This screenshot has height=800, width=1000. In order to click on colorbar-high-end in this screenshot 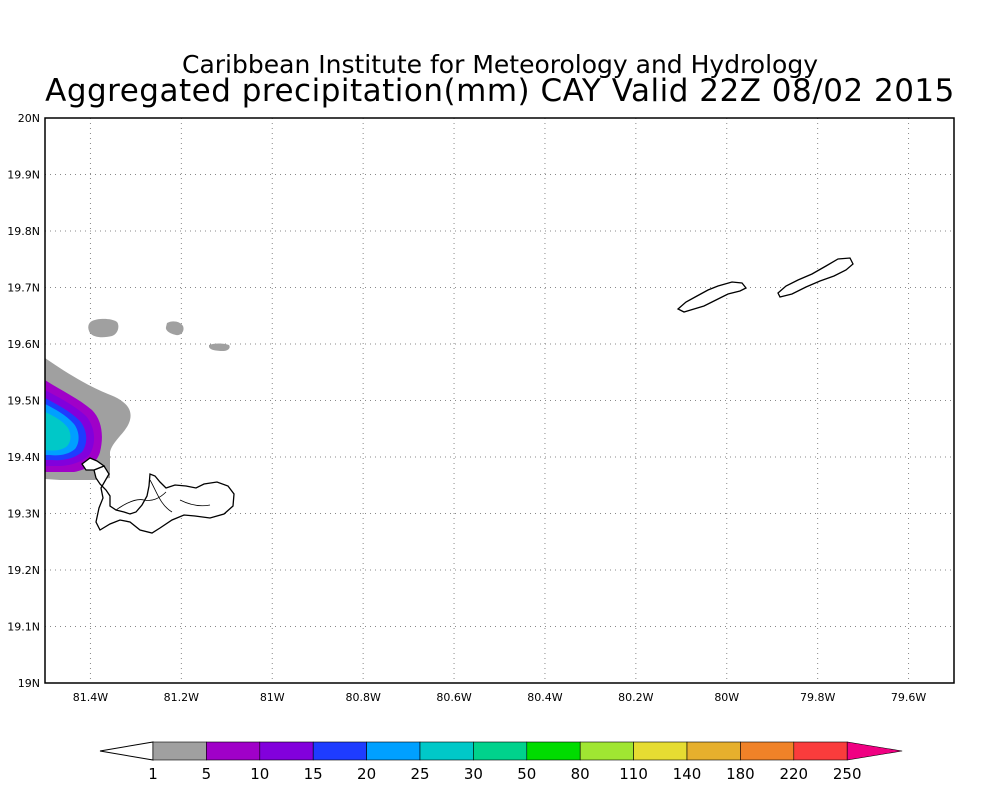, I will do `click(874, 751)`.